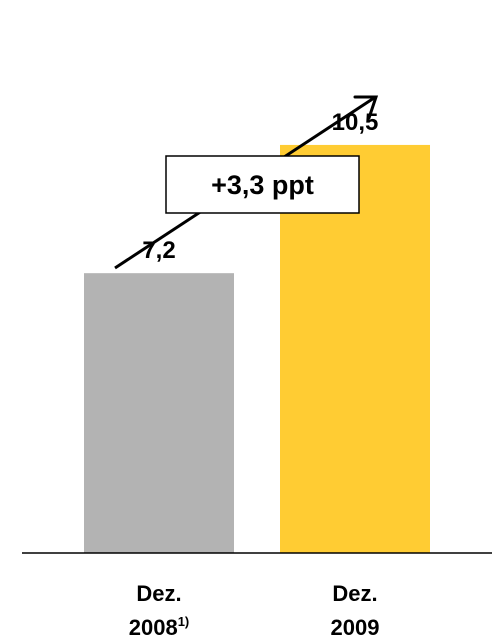  I want to click on category-label-0-line2: 20081), so click(159, 627).